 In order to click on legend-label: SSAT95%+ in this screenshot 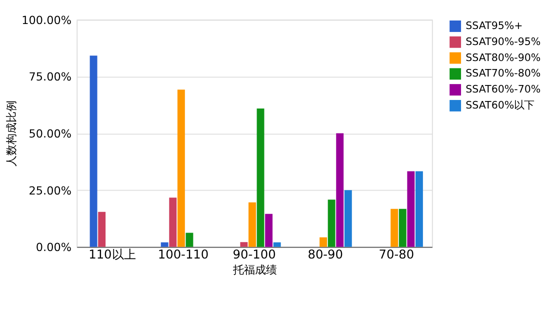, I will do `click(494, 26)`.